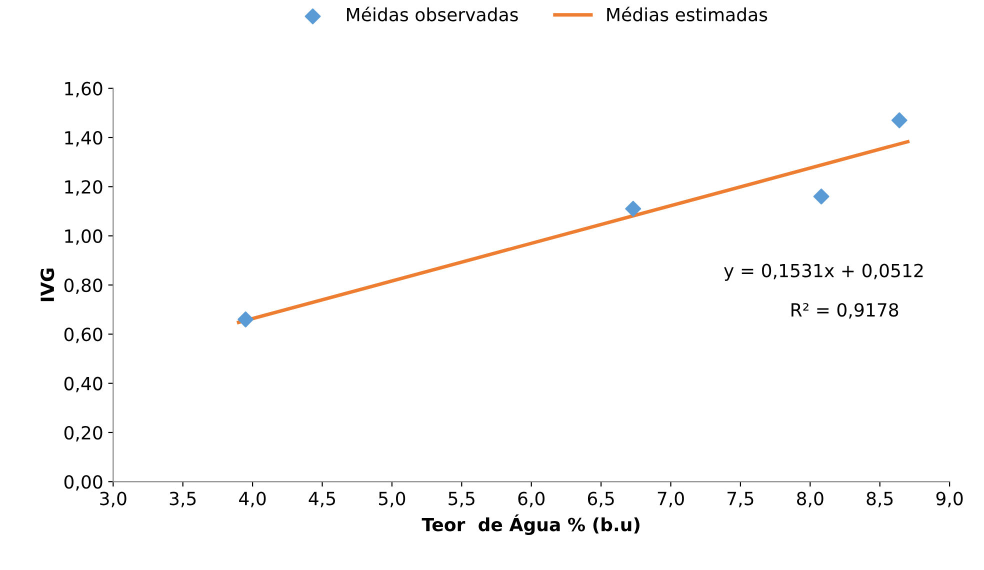  What do you see at coordinates (531, 500) in the screenshot?
I see `x-tick-label: 6,0` at bounding box center [531, 500].